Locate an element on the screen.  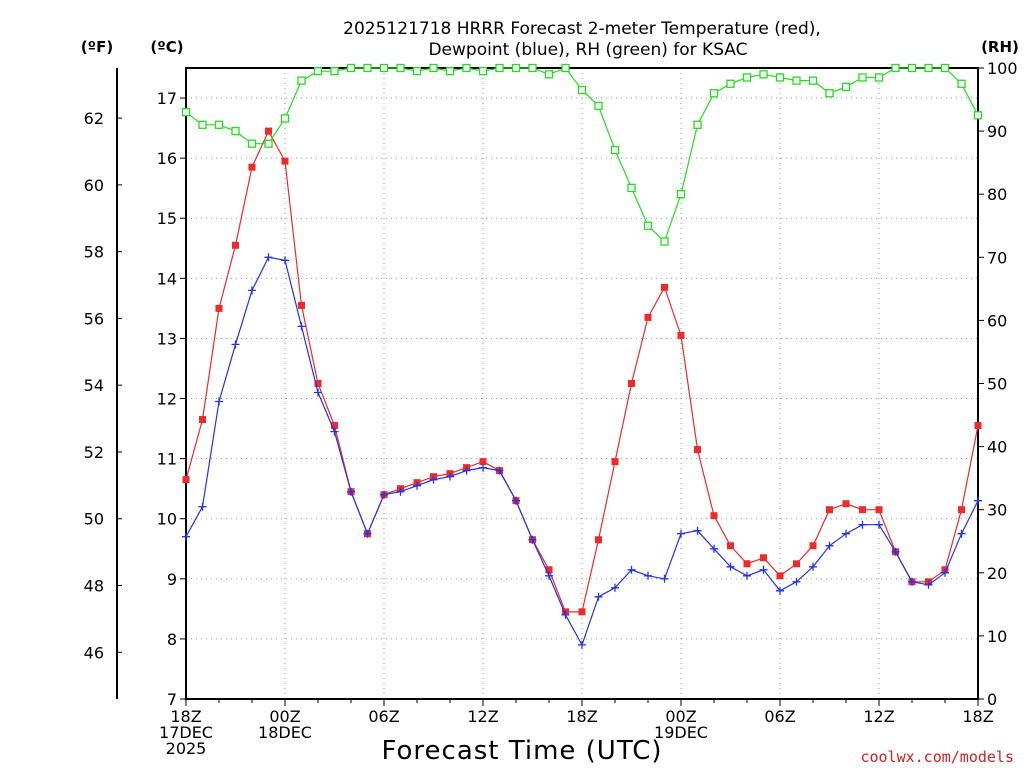
celsius-tick-label: 15 is located at coordinates (167, 218).